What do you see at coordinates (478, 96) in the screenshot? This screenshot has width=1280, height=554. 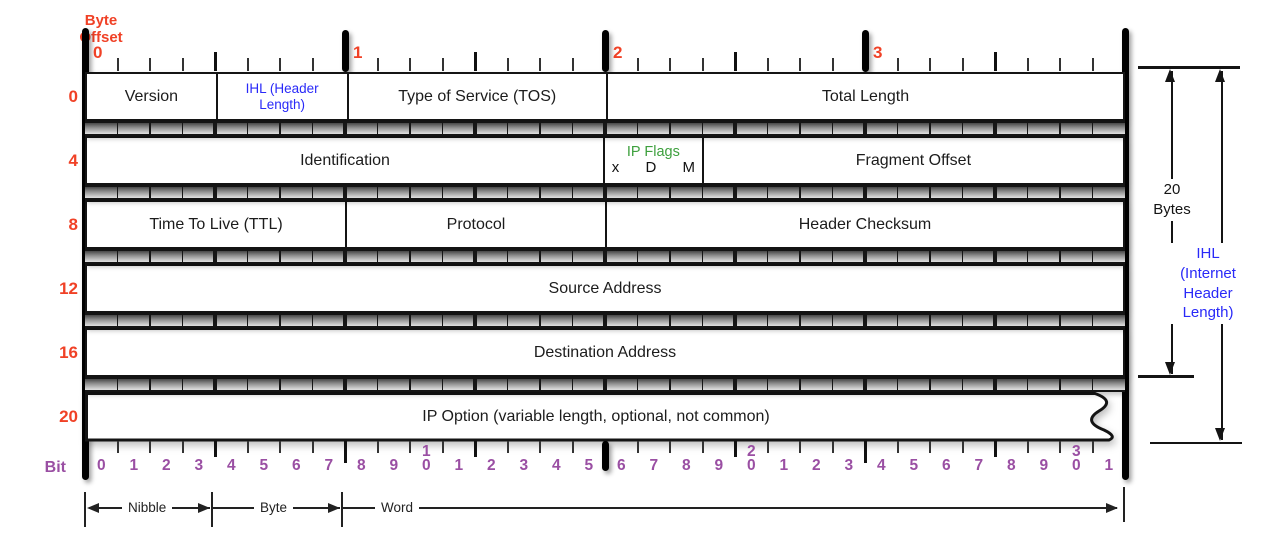 I see `field-type-of-service-tos: Type of Service (TOS)` at bounding box center [478, 96].